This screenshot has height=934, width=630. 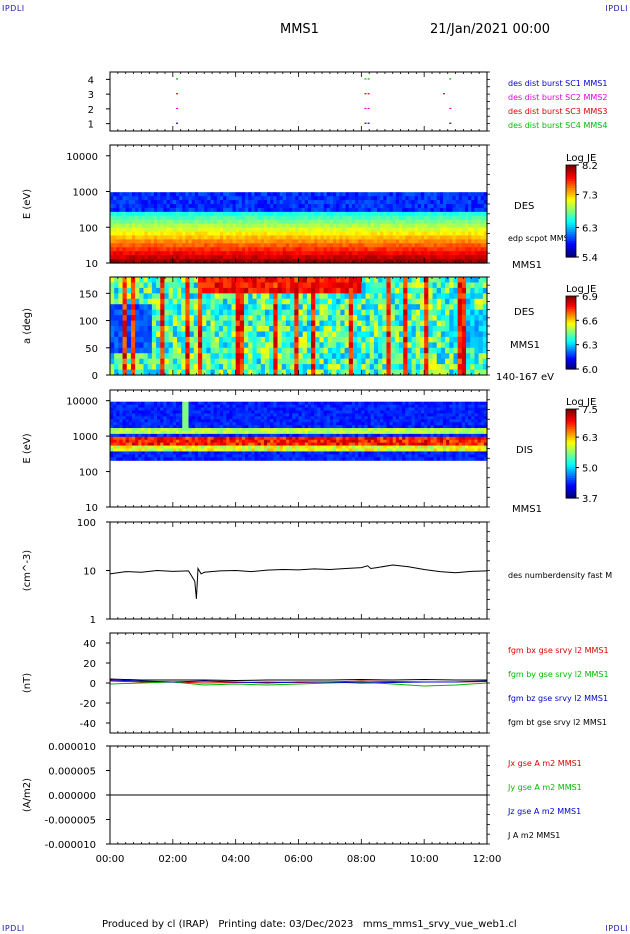 What do you see at coordinates (571, 180) in the screenshot?
I see `colorbar-1-cell` at bounding box center [571, 180].